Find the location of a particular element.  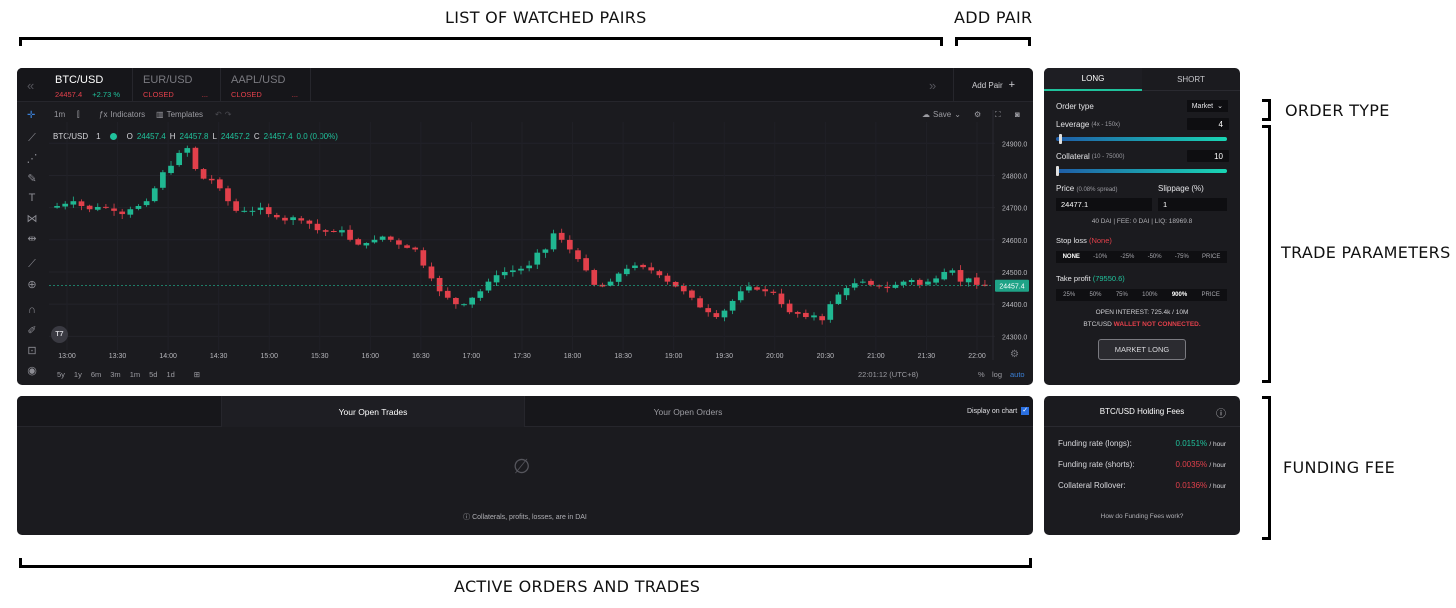

tp-option: 75% is located at coordinates (1121, 295).